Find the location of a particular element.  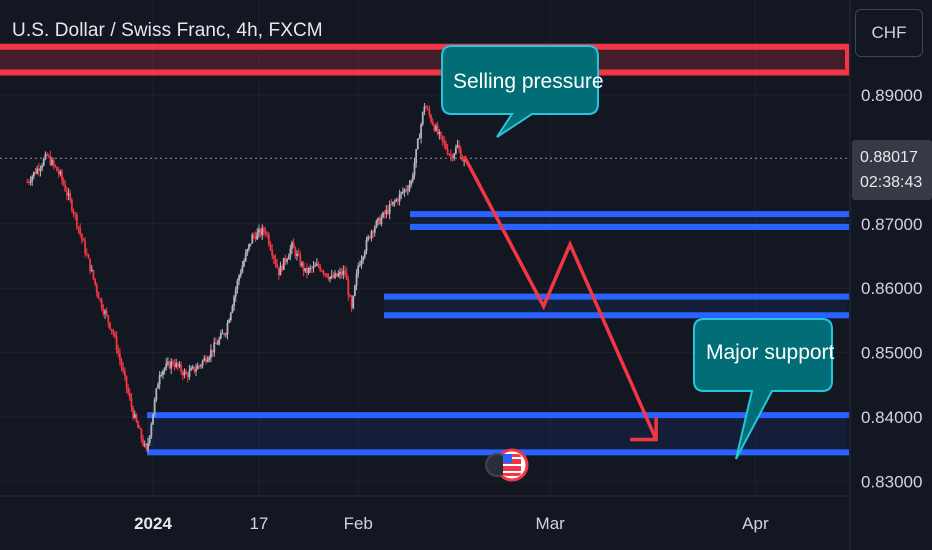

price-tick-label: 0.86000 is located at coordinates (891, 288).